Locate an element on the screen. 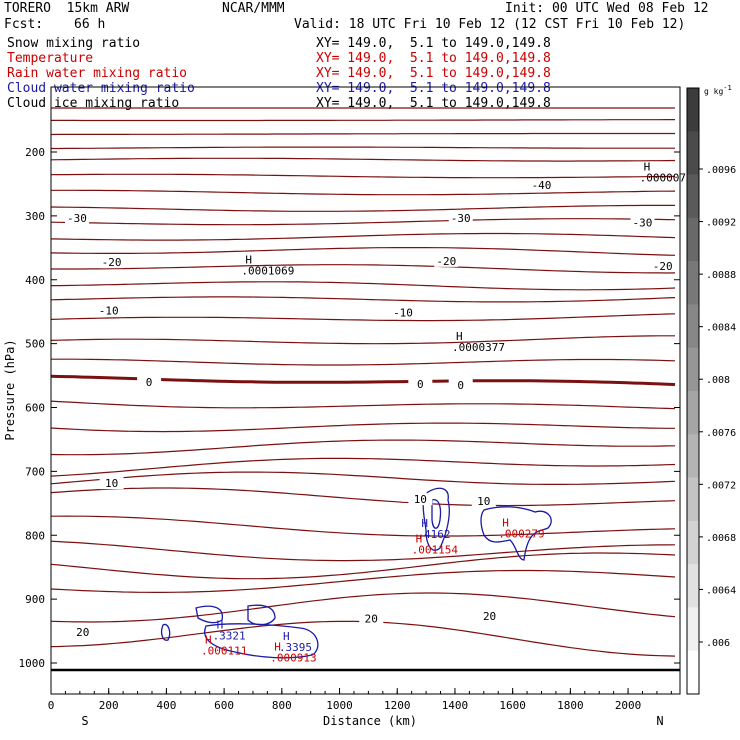 The height and width of the screenshot is (740, 740). colorbar-tick-label: .0064 is located at coordinates (721, 590).